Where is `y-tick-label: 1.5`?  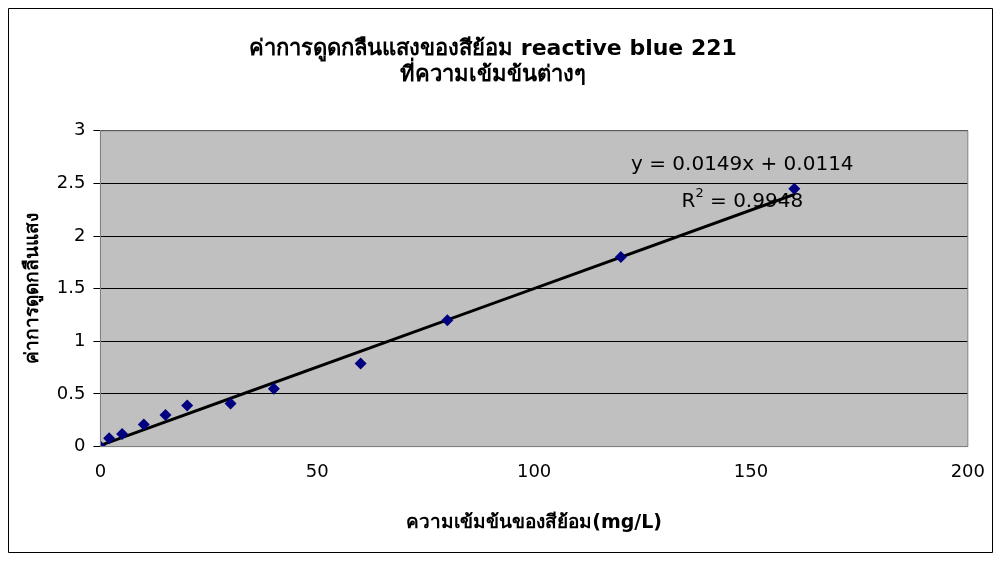
y-tick-label: 1.5 is located at coordinates (71, 287).